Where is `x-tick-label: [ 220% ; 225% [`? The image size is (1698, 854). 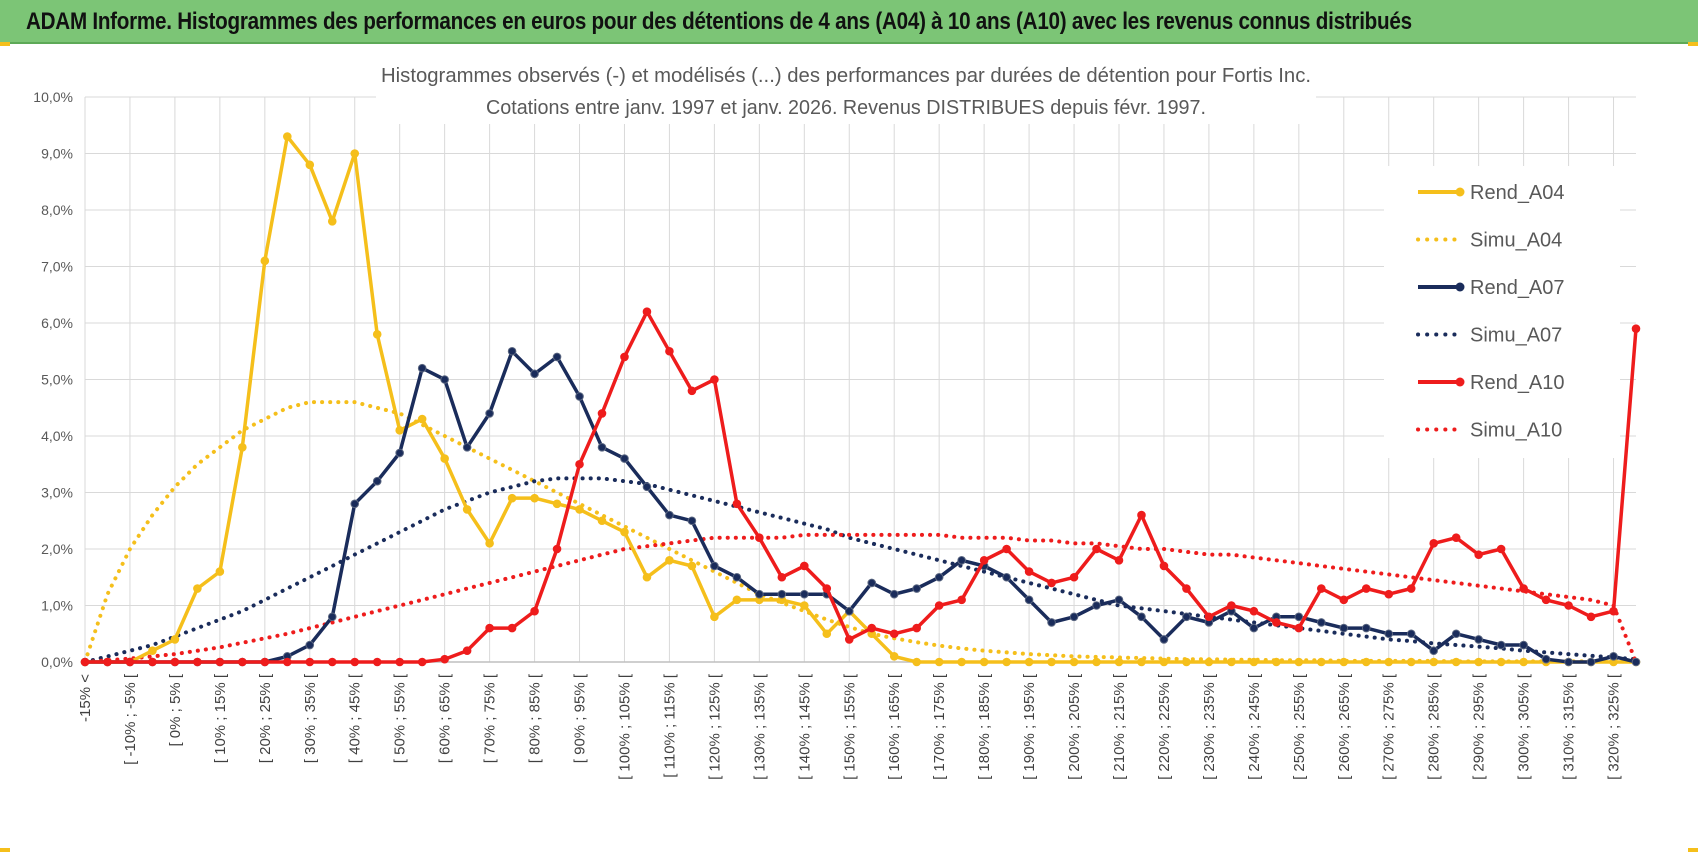 x-tick-label: [ 220% ; 225% [ is located at coordinates (1164, 726).